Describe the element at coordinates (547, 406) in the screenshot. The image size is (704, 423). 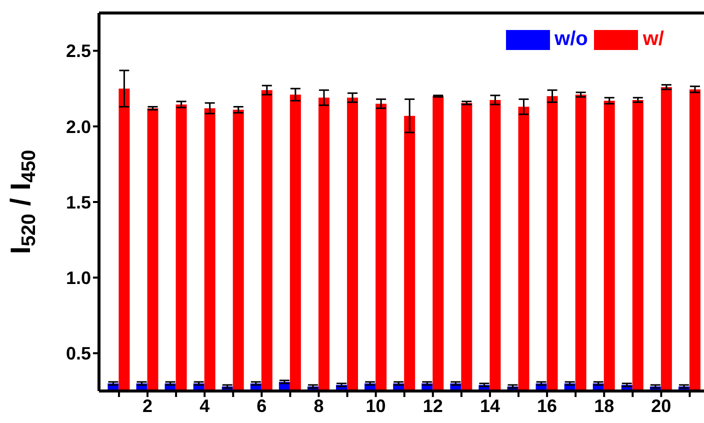
I see `x-tick-label: 16` at that location.